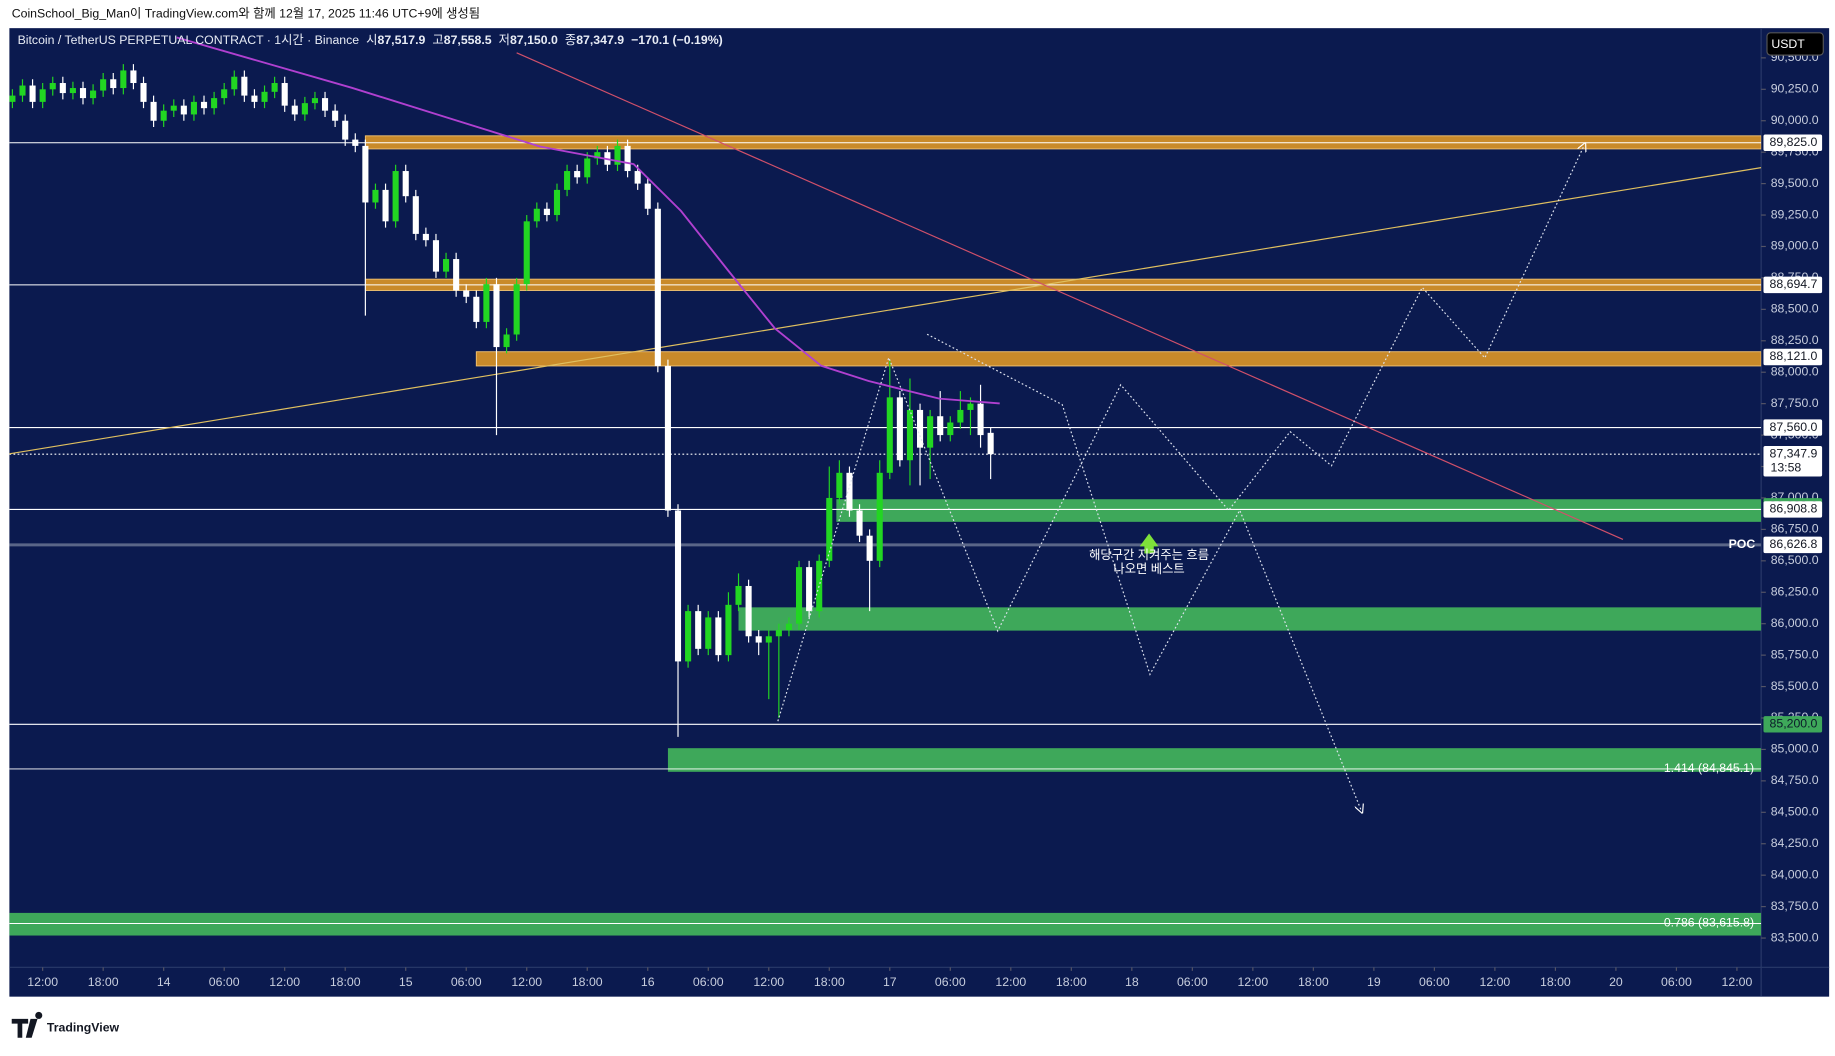 The width and height of the screenshot is (1835, 1056). I want to click on zone, so click(1214, 760).